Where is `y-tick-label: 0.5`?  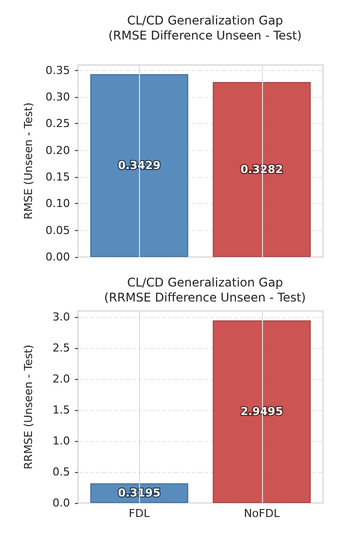 y-tick-label: 0.5 is located at coordinates (61, 472).